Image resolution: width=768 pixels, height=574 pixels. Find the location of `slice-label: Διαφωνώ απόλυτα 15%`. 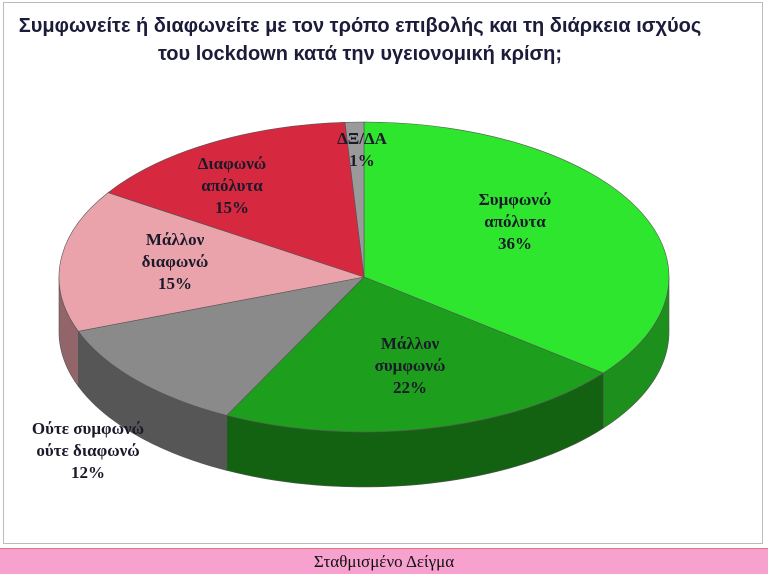

slice-label: Διαφωνώ απόλυτα 15% is located at coordinates (232, 186).